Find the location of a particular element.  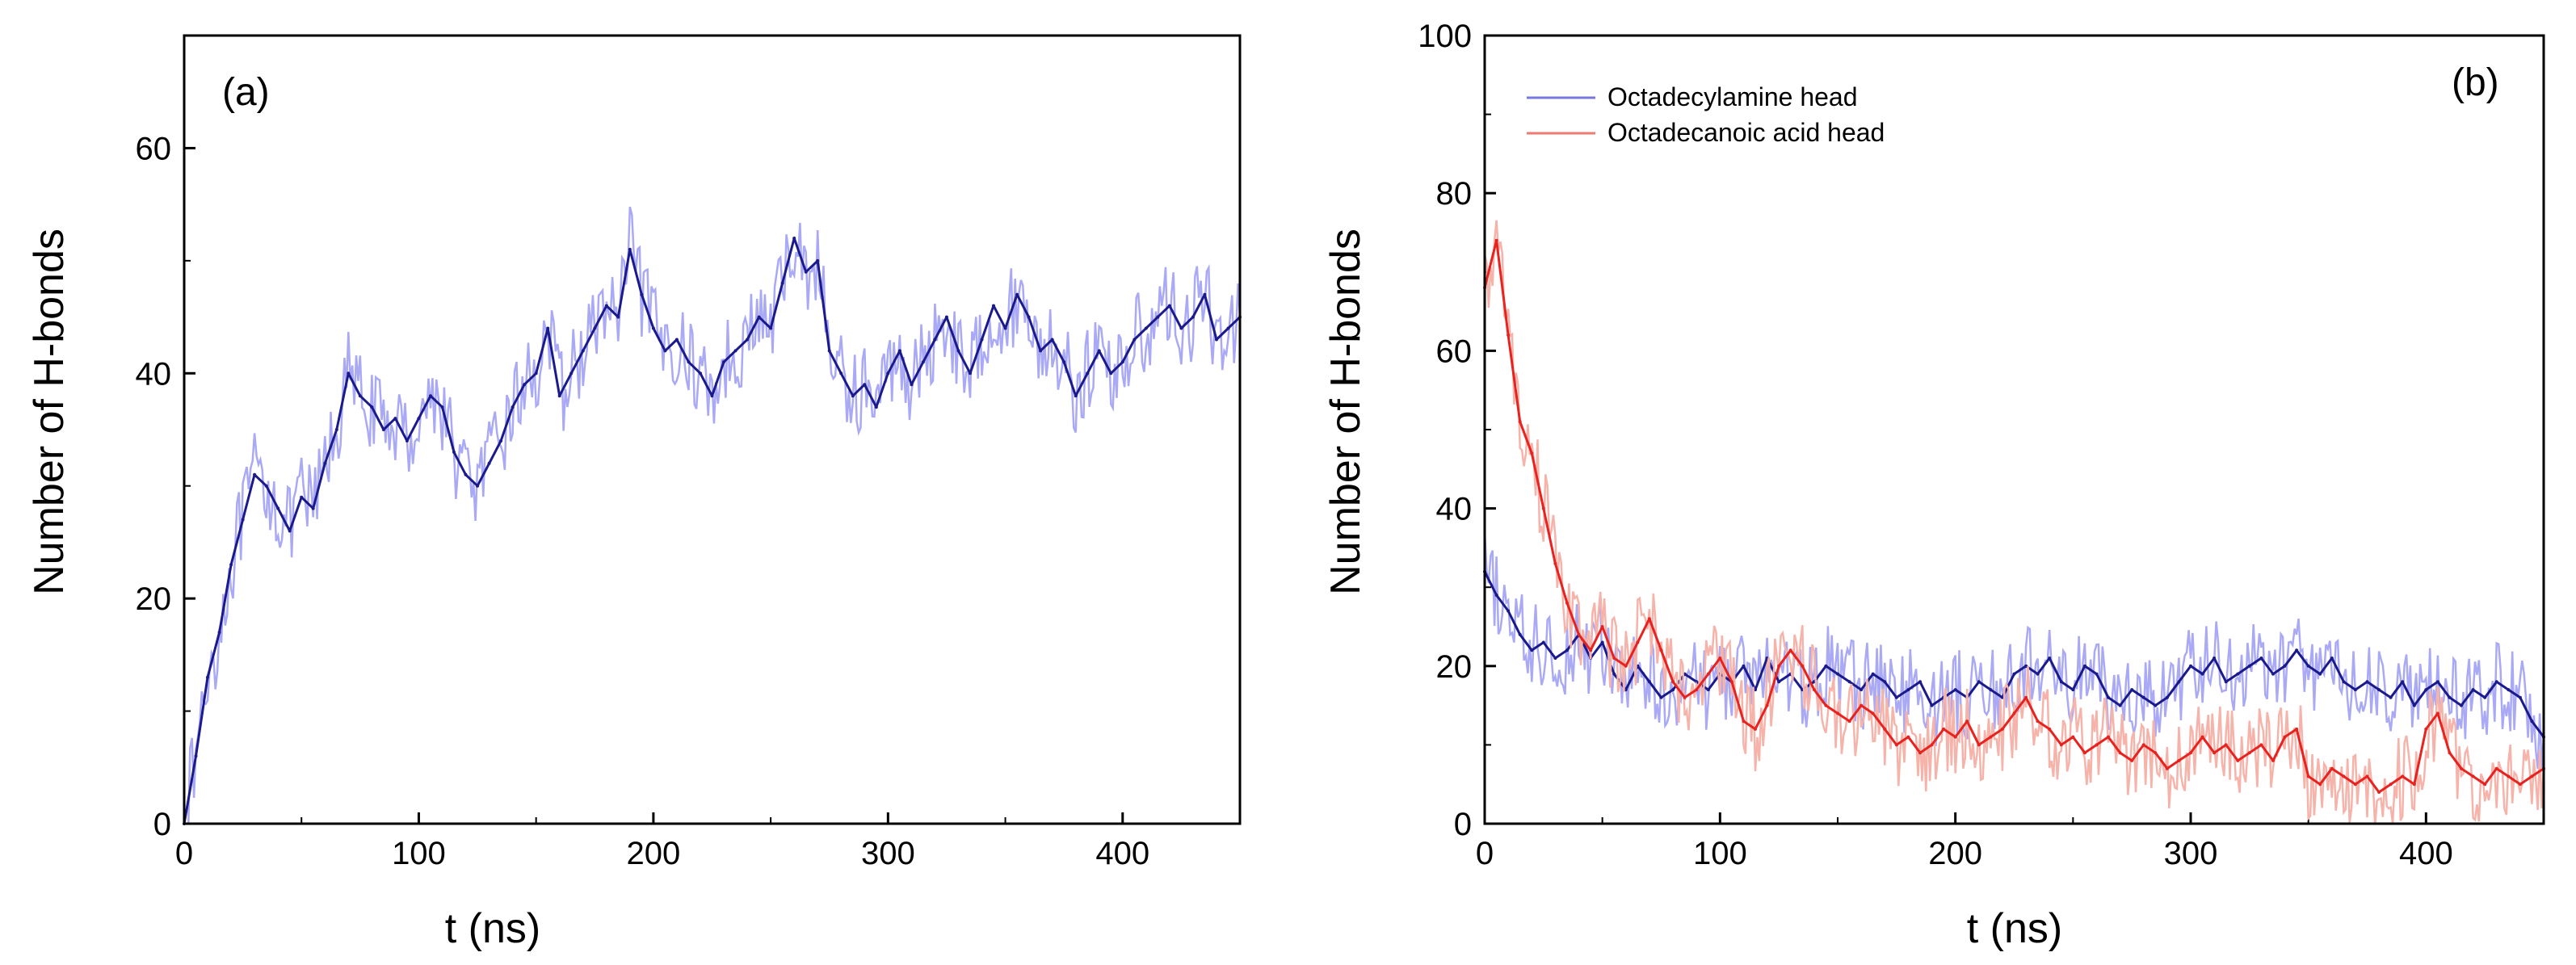

ytick-label: 80 is located at coordinates (1455, 194).